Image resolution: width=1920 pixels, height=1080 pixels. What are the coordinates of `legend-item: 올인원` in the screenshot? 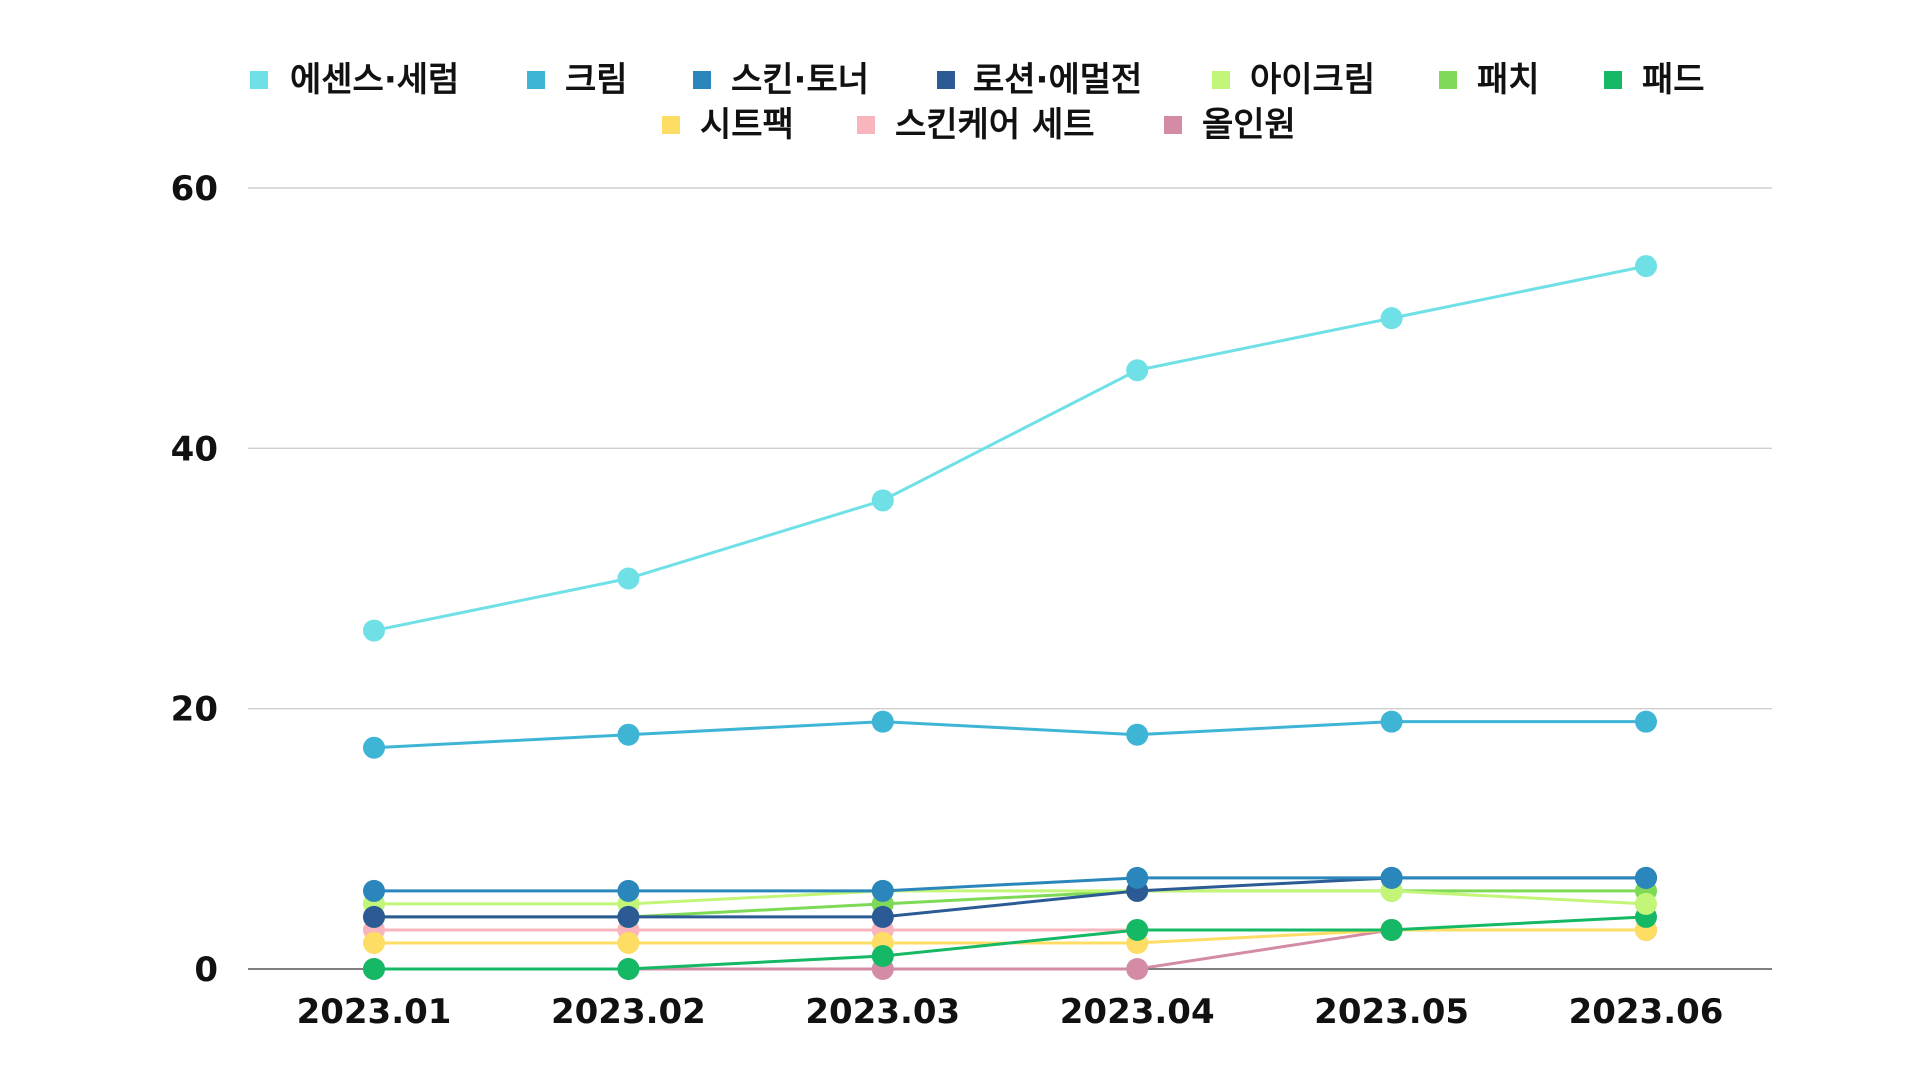 It's located at (1230, 125).